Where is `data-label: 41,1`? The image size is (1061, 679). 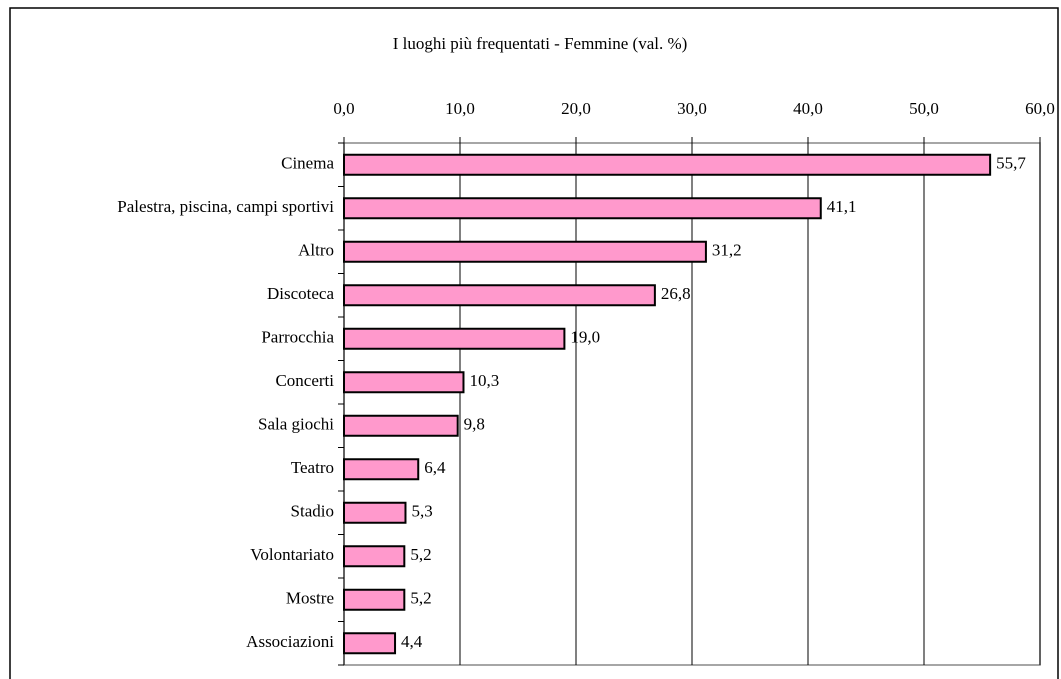
data-label: 41,1 is located at coordinates (842, 206).